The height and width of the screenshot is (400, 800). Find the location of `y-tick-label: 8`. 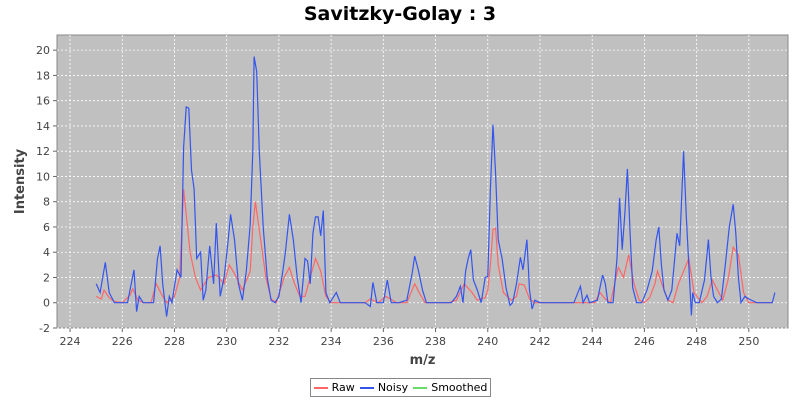

y-tick-label: 8 is located at coordinates (46, 202).